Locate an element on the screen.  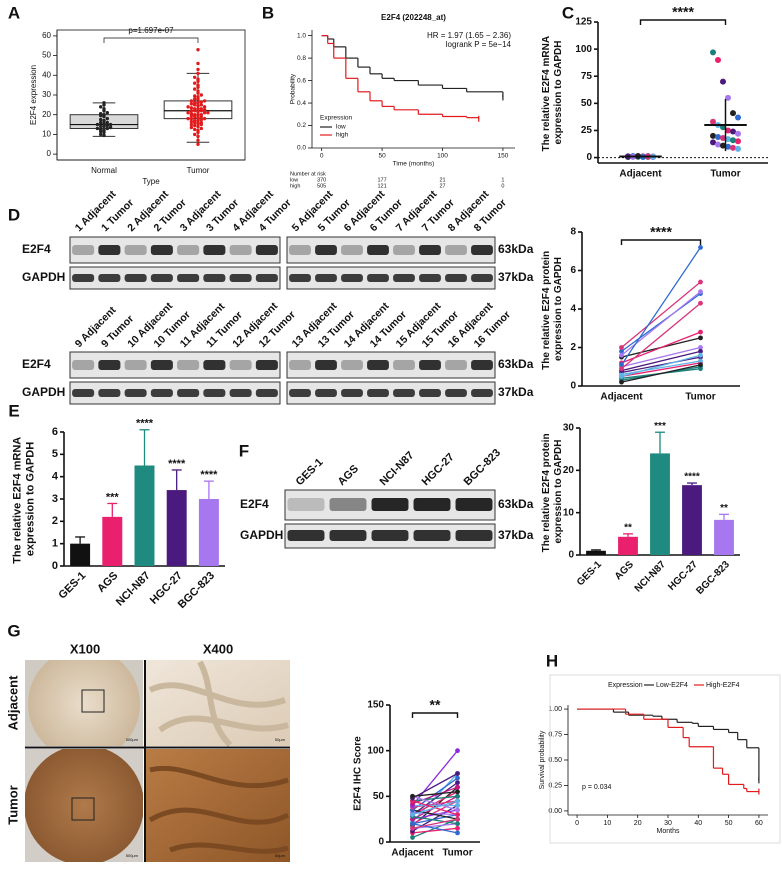
risk-count: 121 is located at coordinates (381, 186).